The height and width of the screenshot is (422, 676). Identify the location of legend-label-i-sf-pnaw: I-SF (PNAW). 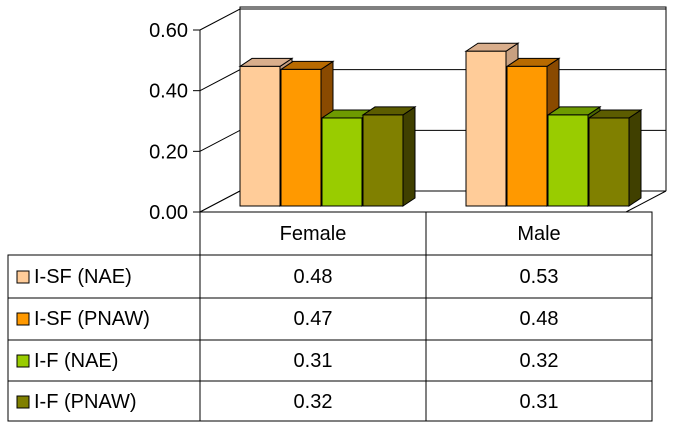
(92, 319).